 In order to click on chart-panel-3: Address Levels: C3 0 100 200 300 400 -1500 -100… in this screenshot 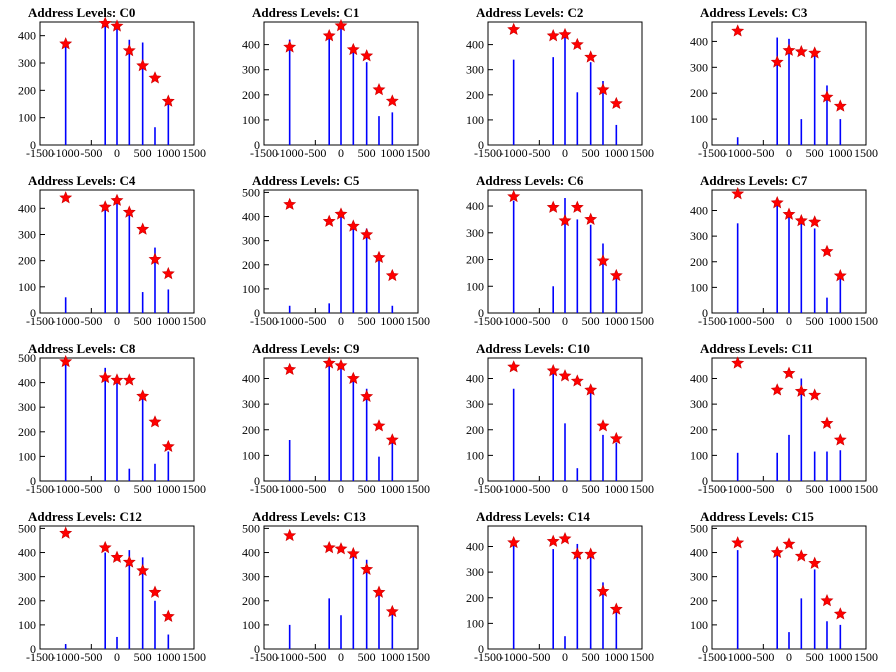, I will do `click(784, 84)`.